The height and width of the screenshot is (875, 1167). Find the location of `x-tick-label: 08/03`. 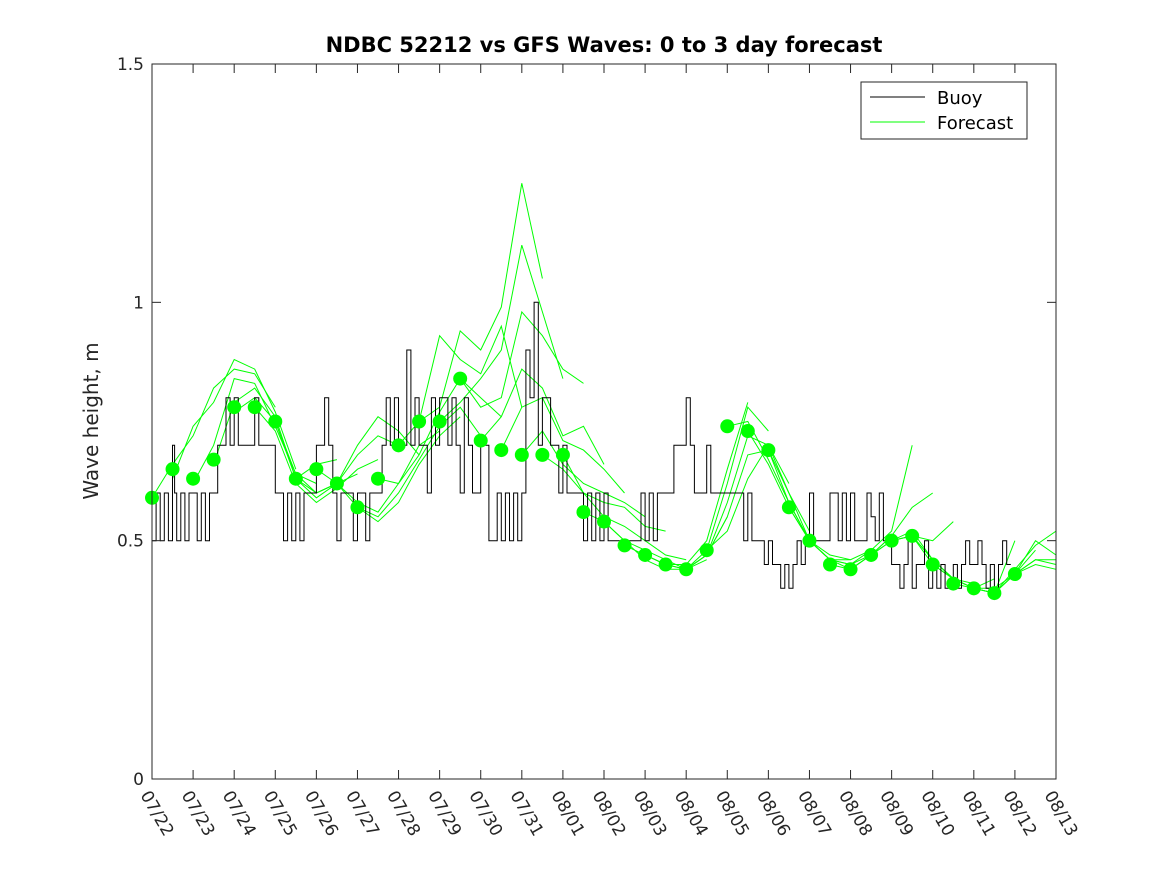

x-tick-label: 08/03 is located at coordinates (650, 814).